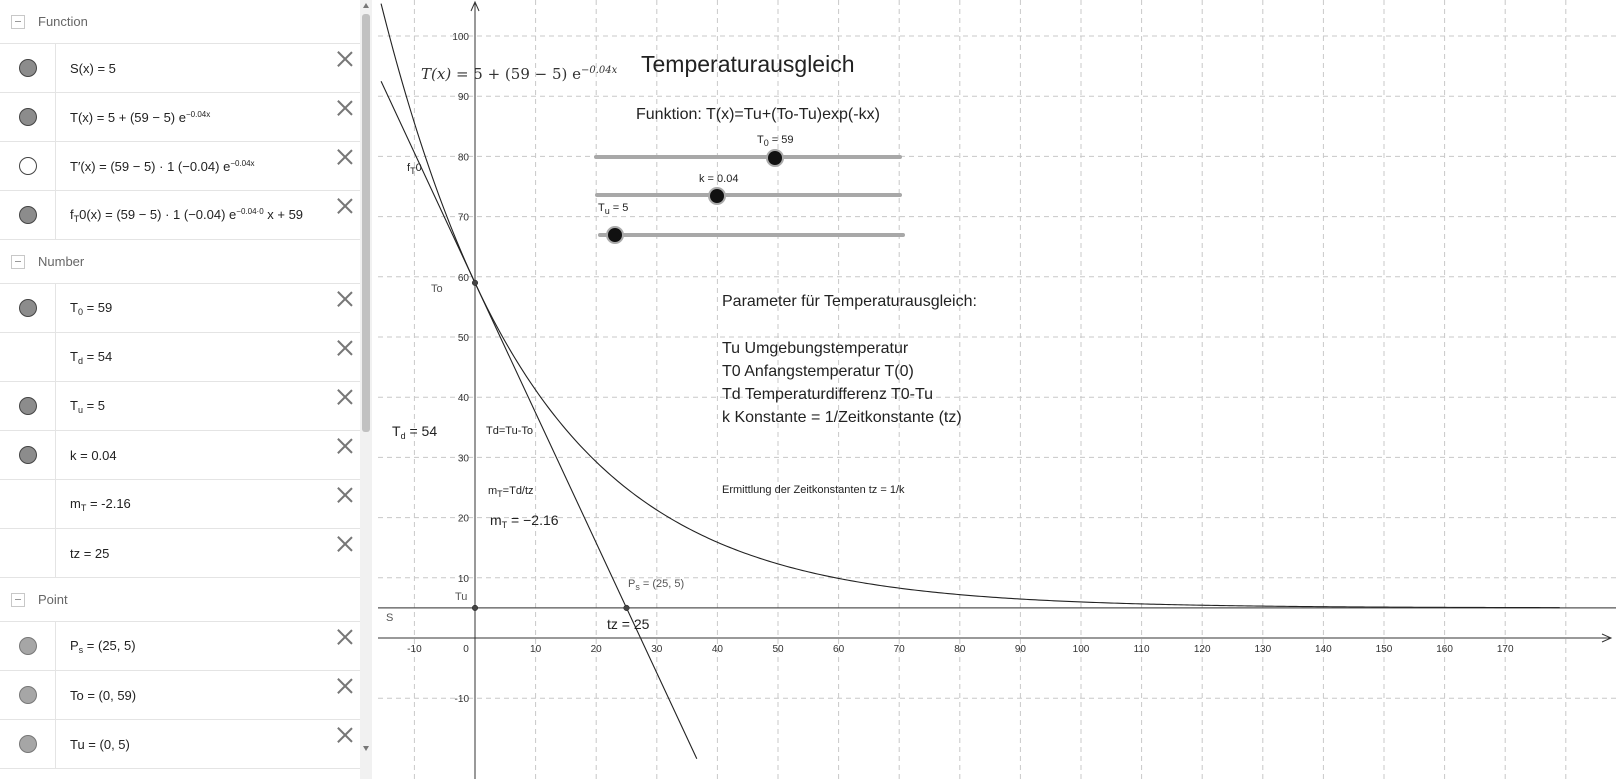 The width and height of the screenshot is (1616, 779). What do you see at coordinates (103, 695) in the screenshot?
I see `expression: To = (0, 59)` at bounding box center [103, 695].